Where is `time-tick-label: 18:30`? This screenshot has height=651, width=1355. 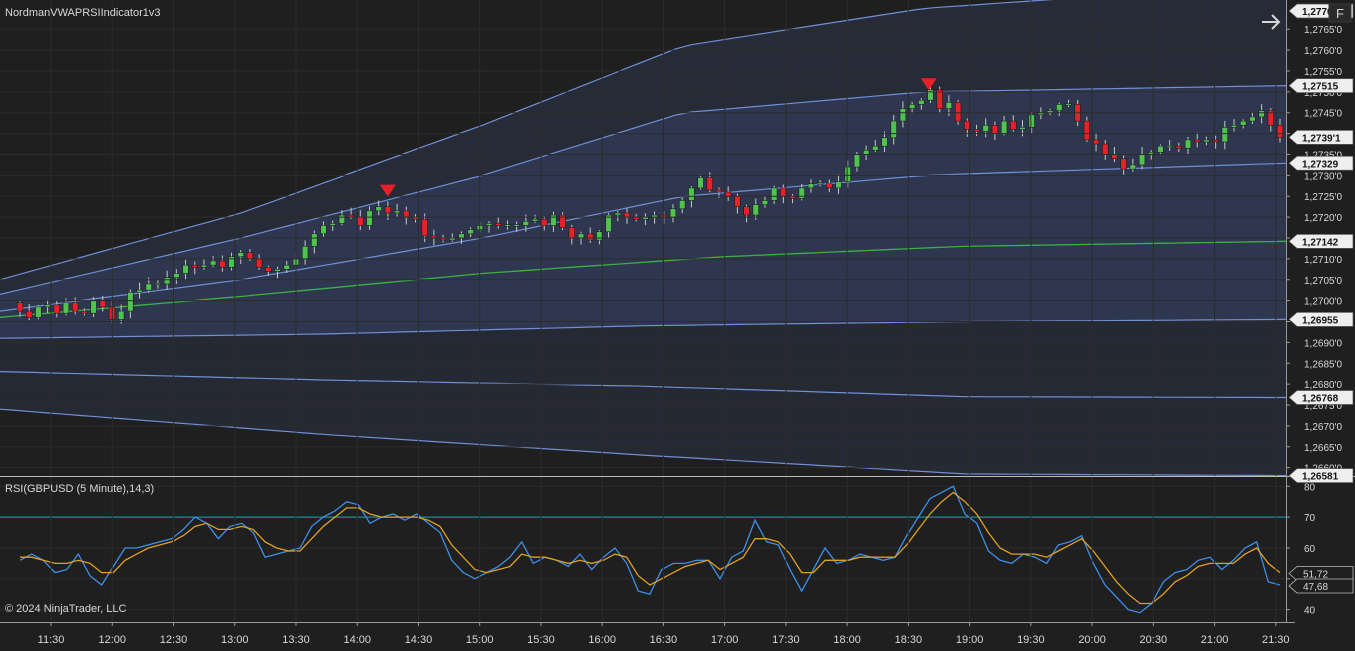 time-tick-label: 18:30 is located at coordinates (909, 640).